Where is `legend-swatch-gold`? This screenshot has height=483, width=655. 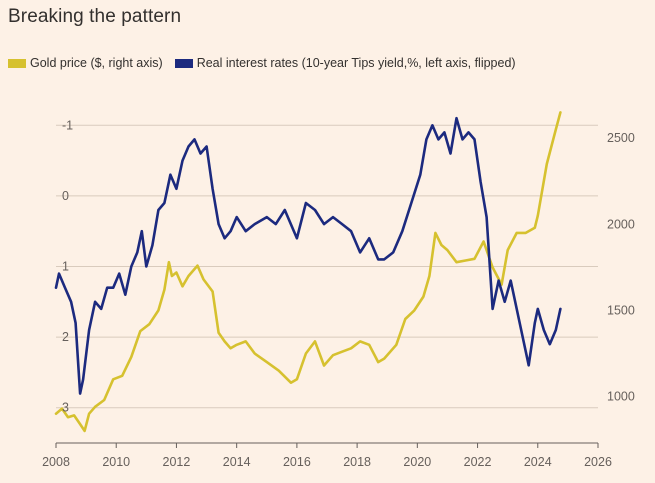 legend-swatch-gold is located at coordinates (17, 63).